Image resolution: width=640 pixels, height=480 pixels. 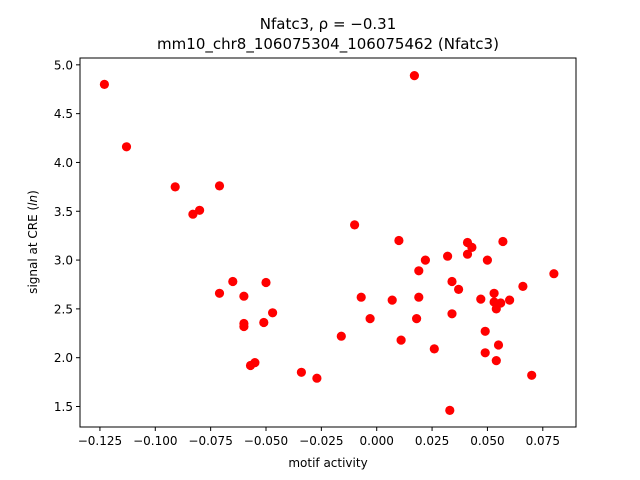 I want to click on y-tick-label: 4.0, so click(x=63, y=163).